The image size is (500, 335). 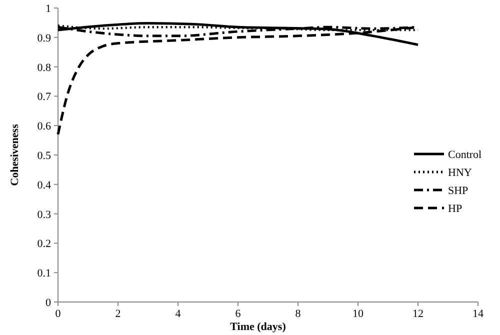 What do you see at coordinates (358, 314) in the screenshot?
I see `x-tick-label: 10` at bounding box center [358, 314].